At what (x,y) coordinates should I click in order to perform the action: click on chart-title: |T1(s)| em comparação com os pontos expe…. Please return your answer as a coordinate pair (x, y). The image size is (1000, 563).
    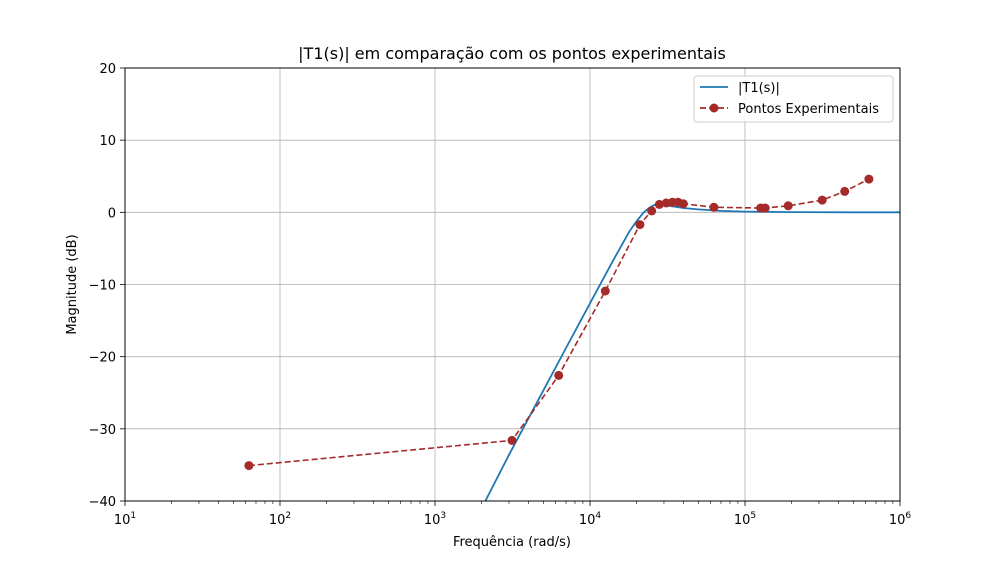
    Looking at the image, I should click on (512, 53).